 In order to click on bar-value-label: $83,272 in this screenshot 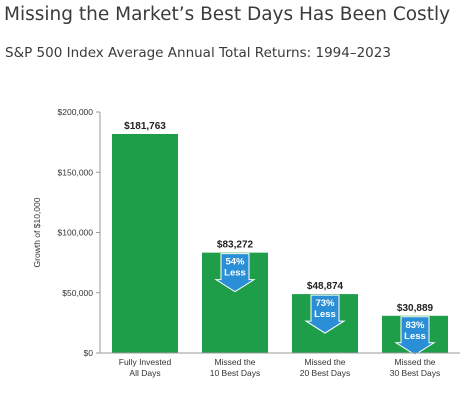, I will do `click(235, 245)`.